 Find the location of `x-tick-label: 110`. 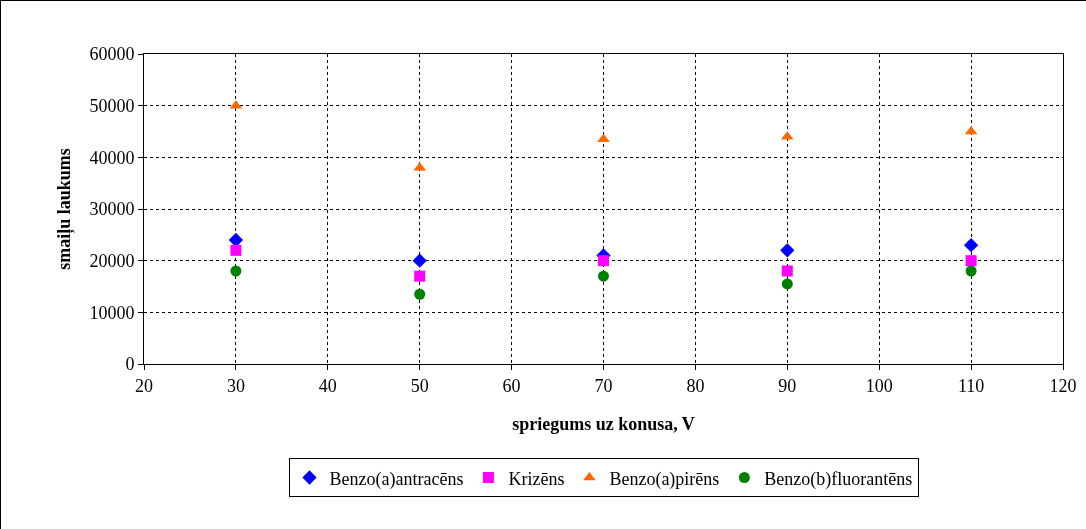

x-tick-label: 110 is located at coordinates (971, 385).